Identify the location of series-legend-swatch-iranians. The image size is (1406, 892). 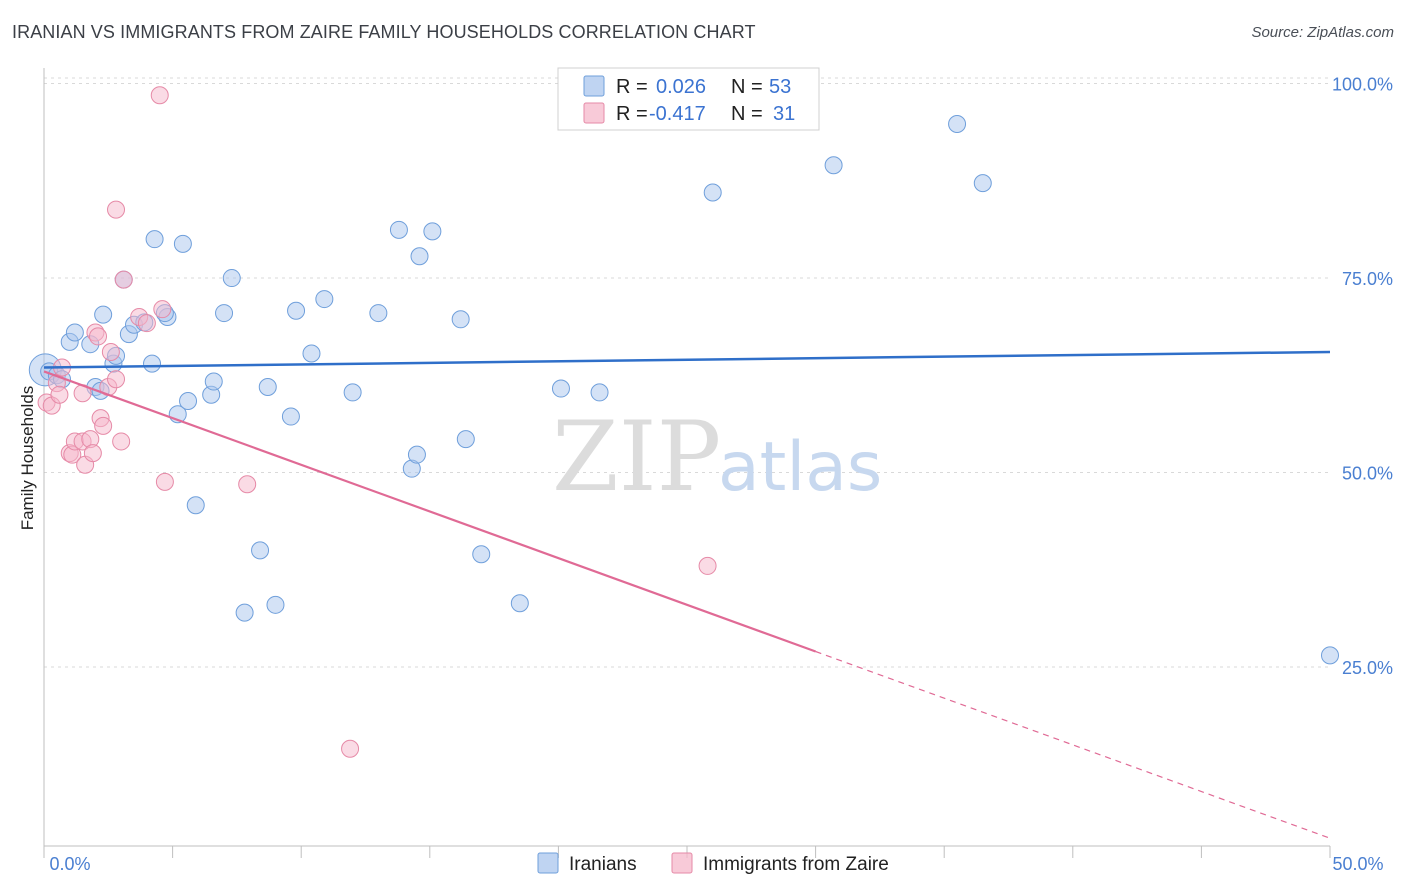
(548, 863).